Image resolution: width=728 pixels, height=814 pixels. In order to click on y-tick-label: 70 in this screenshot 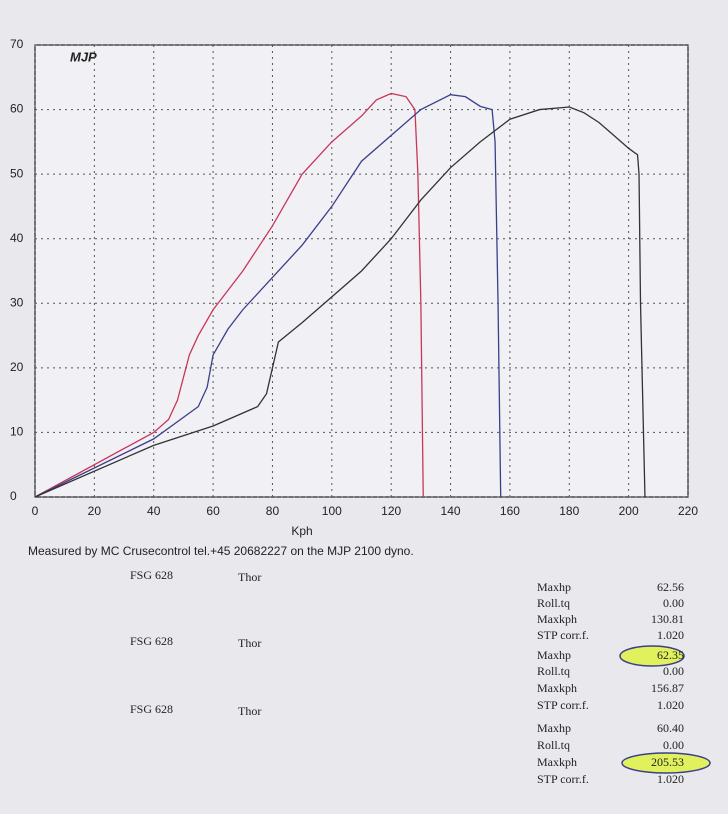, I will do `click(17, 44)`.